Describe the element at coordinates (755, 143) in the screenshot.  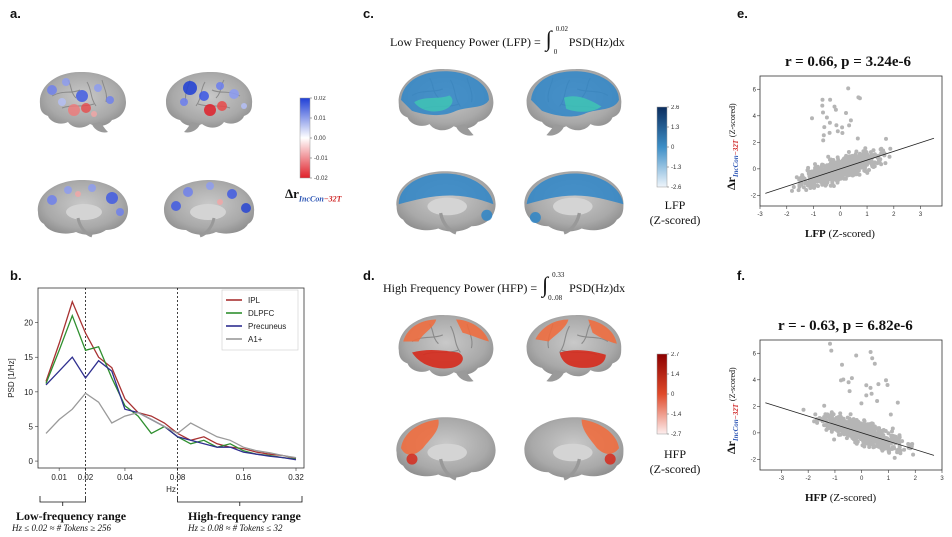
I see `y-tick-label: 2` at that location.